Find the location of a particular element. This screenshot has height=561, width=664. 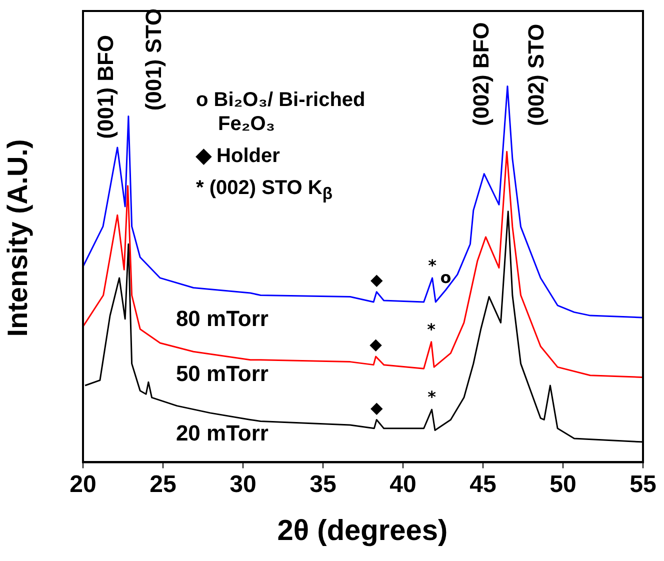

series-label: 20 mTorr is located at coordinates (222, 433).